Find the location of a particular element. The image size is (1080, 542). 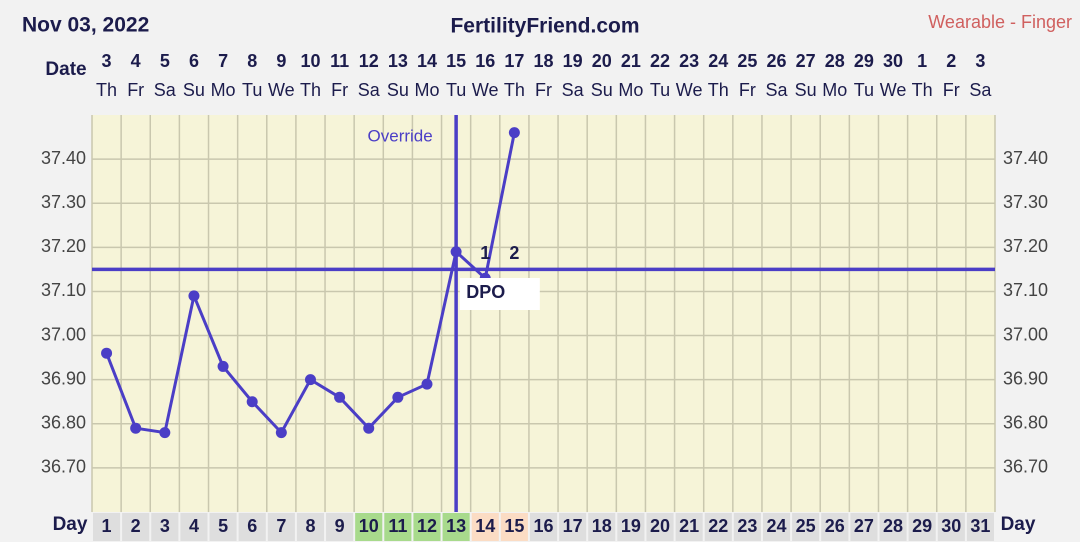

date-label: 21 is located at coordinates (631, 61).